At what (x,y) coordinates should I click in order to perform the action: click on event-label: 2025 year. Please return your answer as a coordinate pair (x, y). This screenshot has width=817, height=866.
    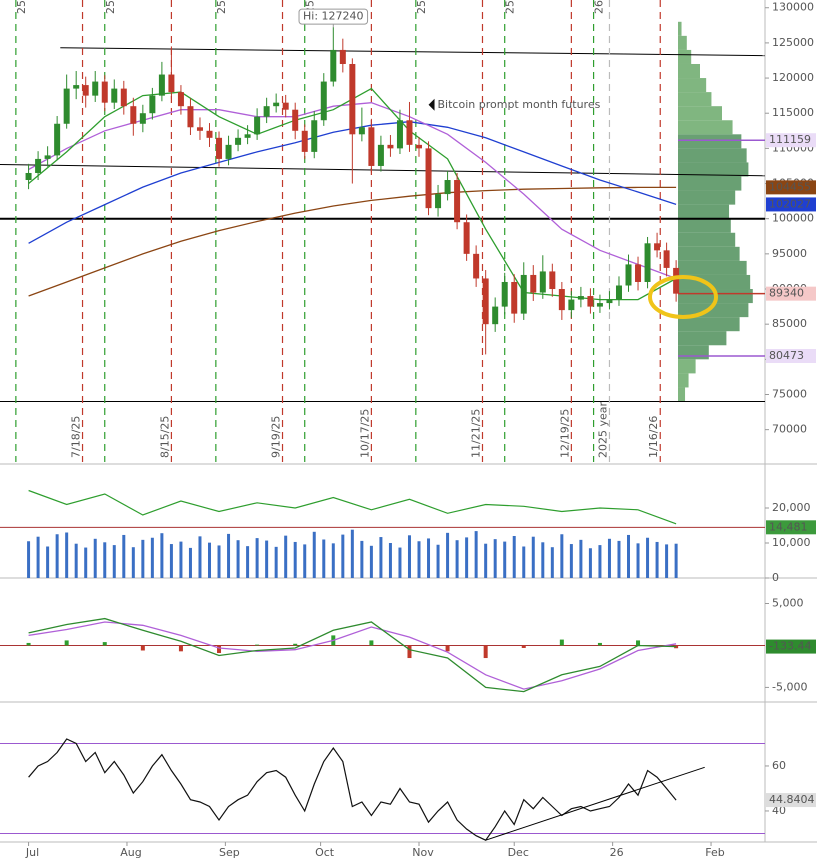
    Looking at the image, I should click on (602, 429).